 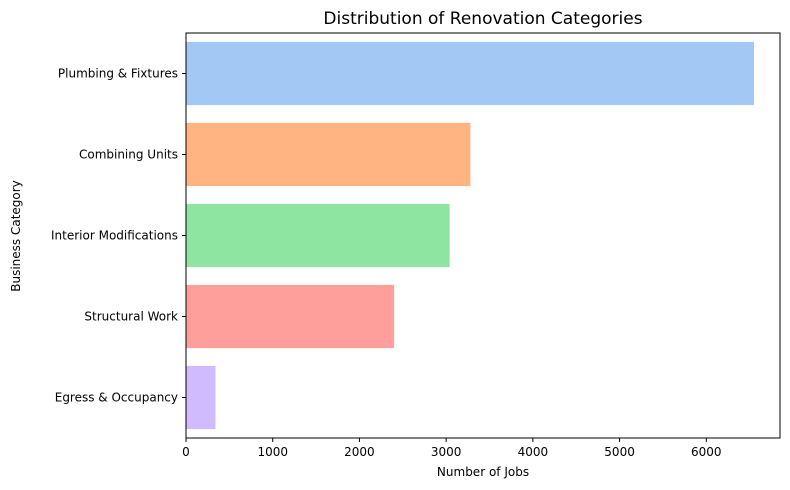 What do you see at coordinates (483, 472) in the screenshot?
I see `x-axis-label: Number of Jobs` at bounding box center [483, 472].